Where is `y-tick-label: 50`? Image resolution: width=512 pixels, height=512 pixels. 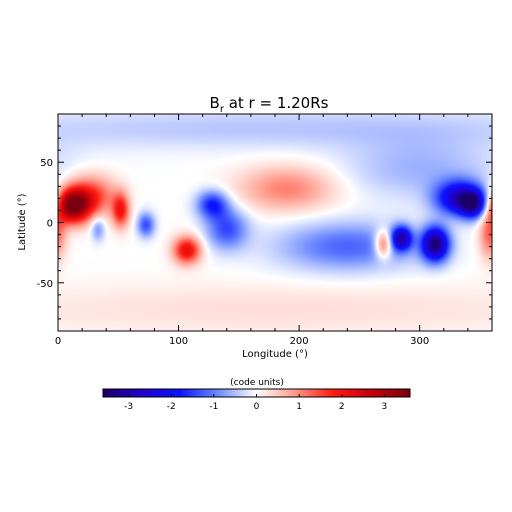 y-tick-label: 50 is located at coordinates (46, 163).